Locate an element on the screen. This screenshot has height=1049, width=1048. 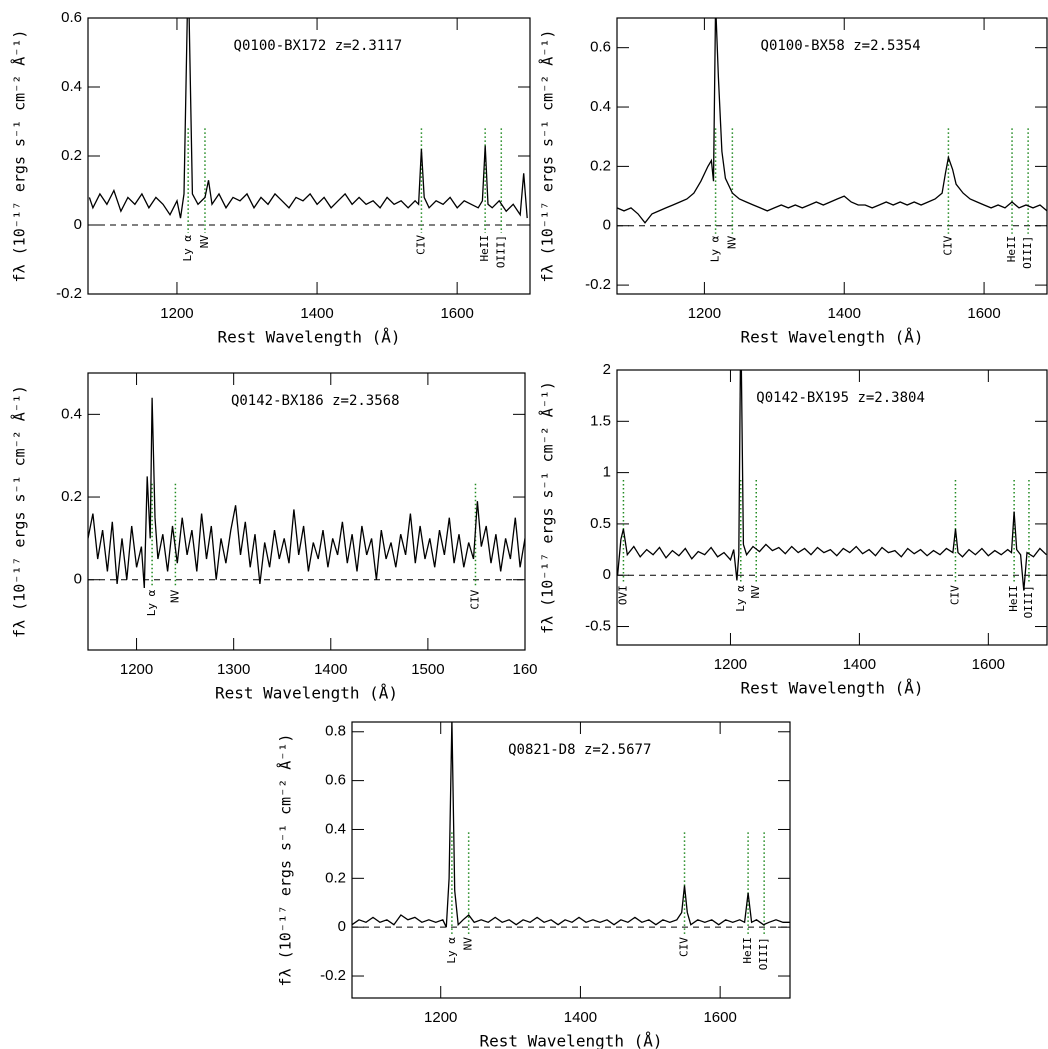
chart-title: Q0100-BX58 z=2.5354 is located at coordinates (841, 46).